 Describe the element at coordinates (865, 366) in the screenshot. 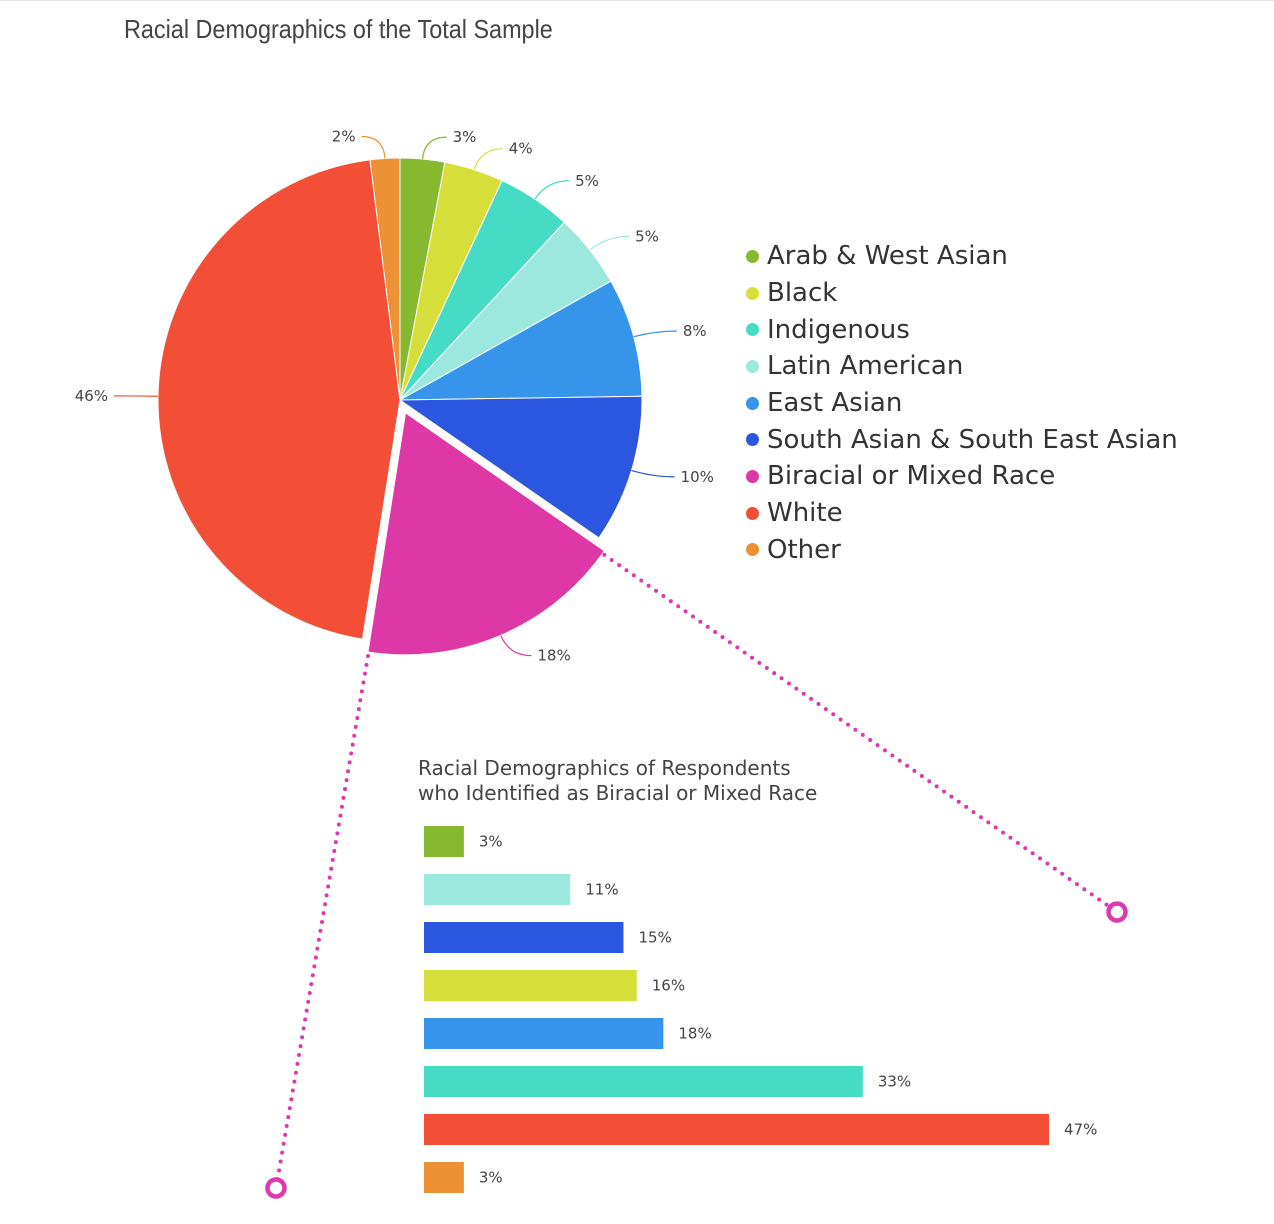

I see `legend-label: Latin American` at that location.